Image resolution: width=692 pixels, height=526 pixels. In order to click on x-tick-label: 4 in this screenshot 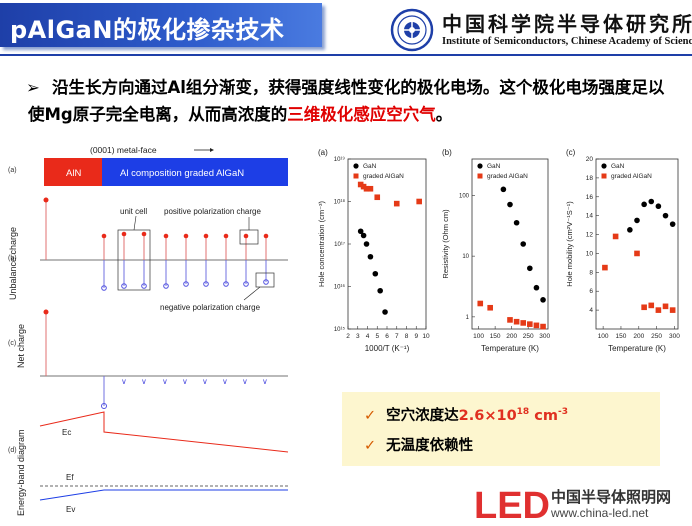, I will do `click(368, 336)`.